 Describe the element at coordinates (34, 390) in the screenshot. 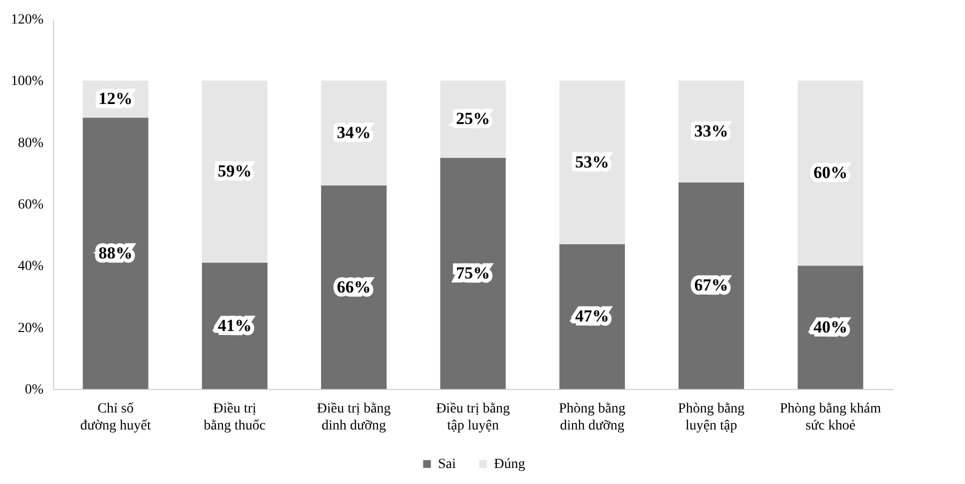

I see `y-tick-label: 0%` at that location.